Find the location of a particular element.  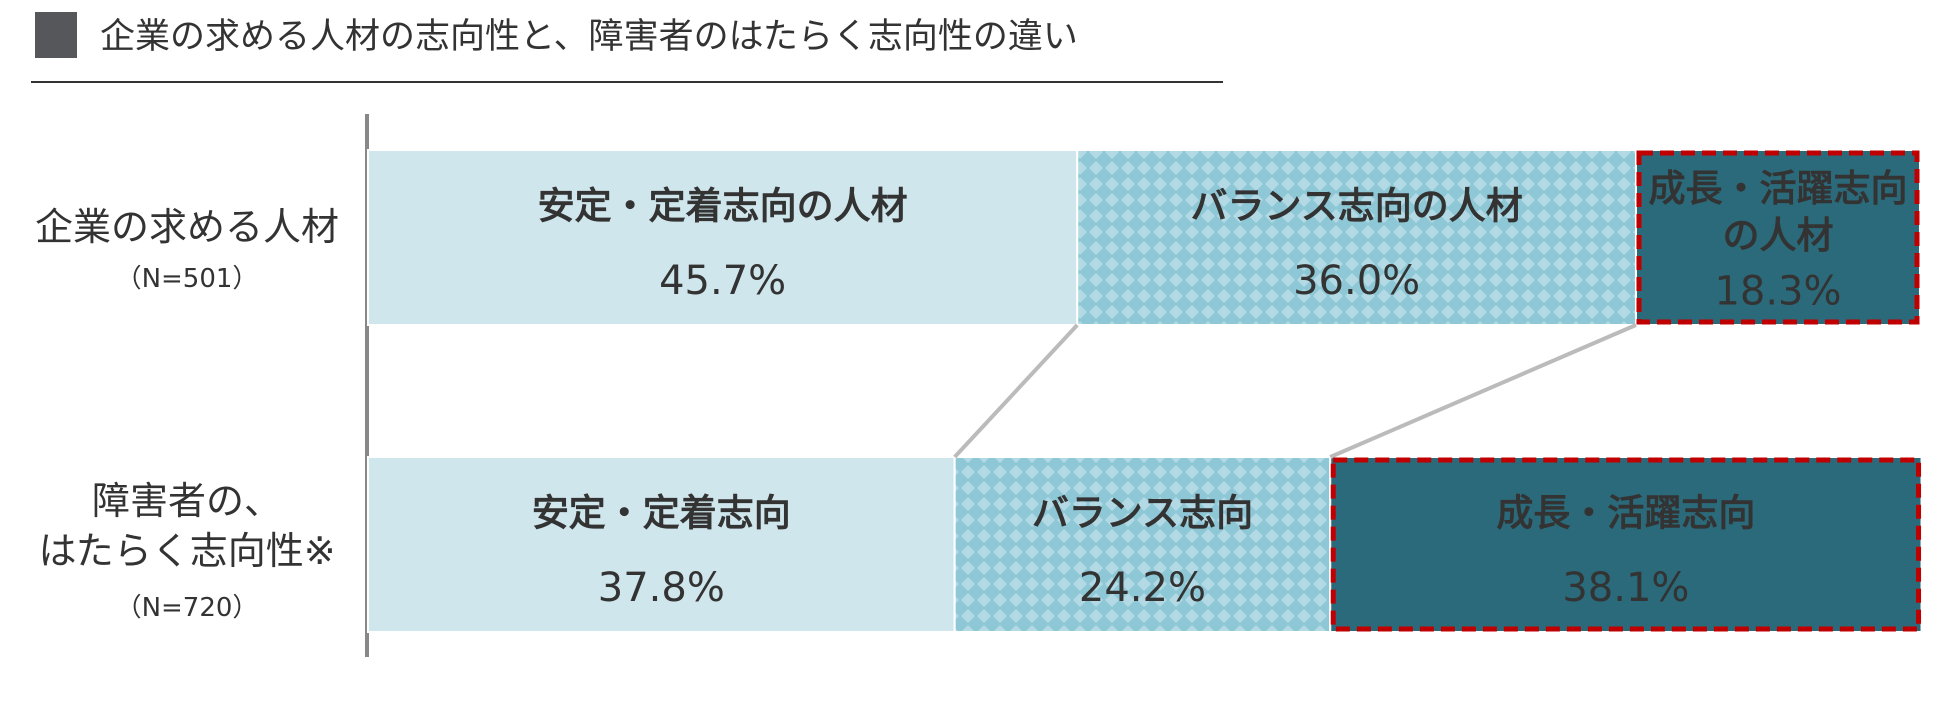

value-label: 36.0% is located at coordinates (1356, 281).